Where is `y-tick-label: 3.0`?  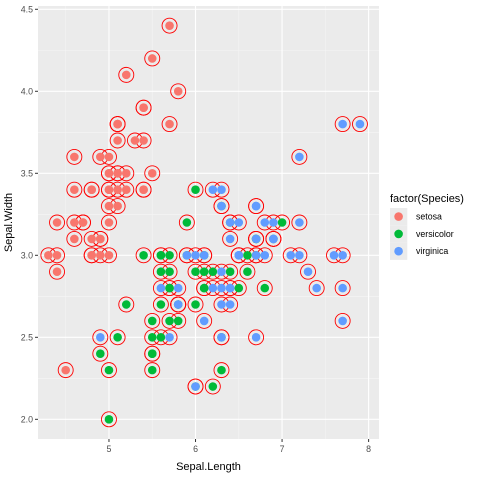 y-tick-label: 3.0 is located at coordinates (27, 255).